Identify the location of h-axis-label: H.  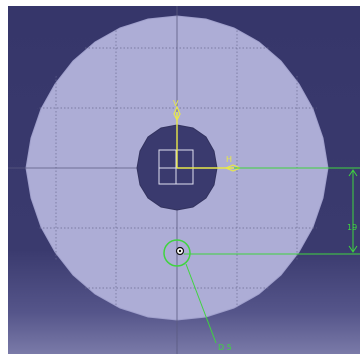
(229, 159).